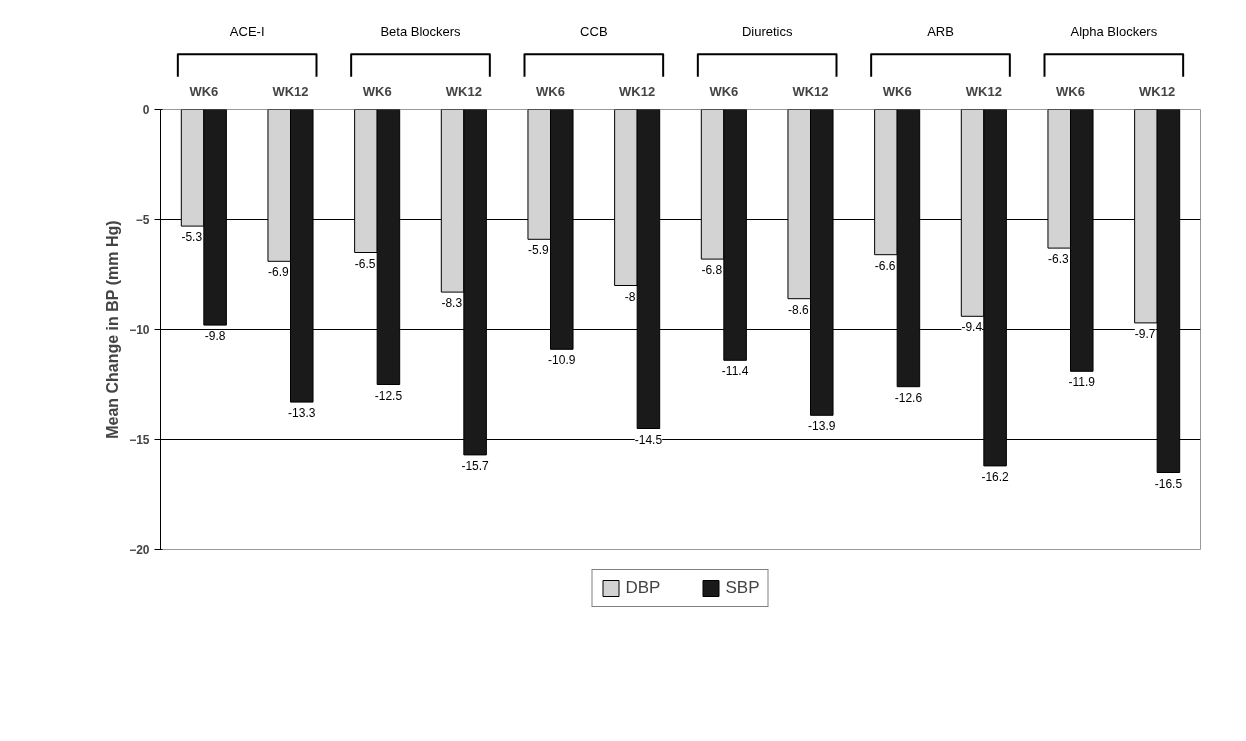  I want to click on legend-label: SBP, so click(742, 588).